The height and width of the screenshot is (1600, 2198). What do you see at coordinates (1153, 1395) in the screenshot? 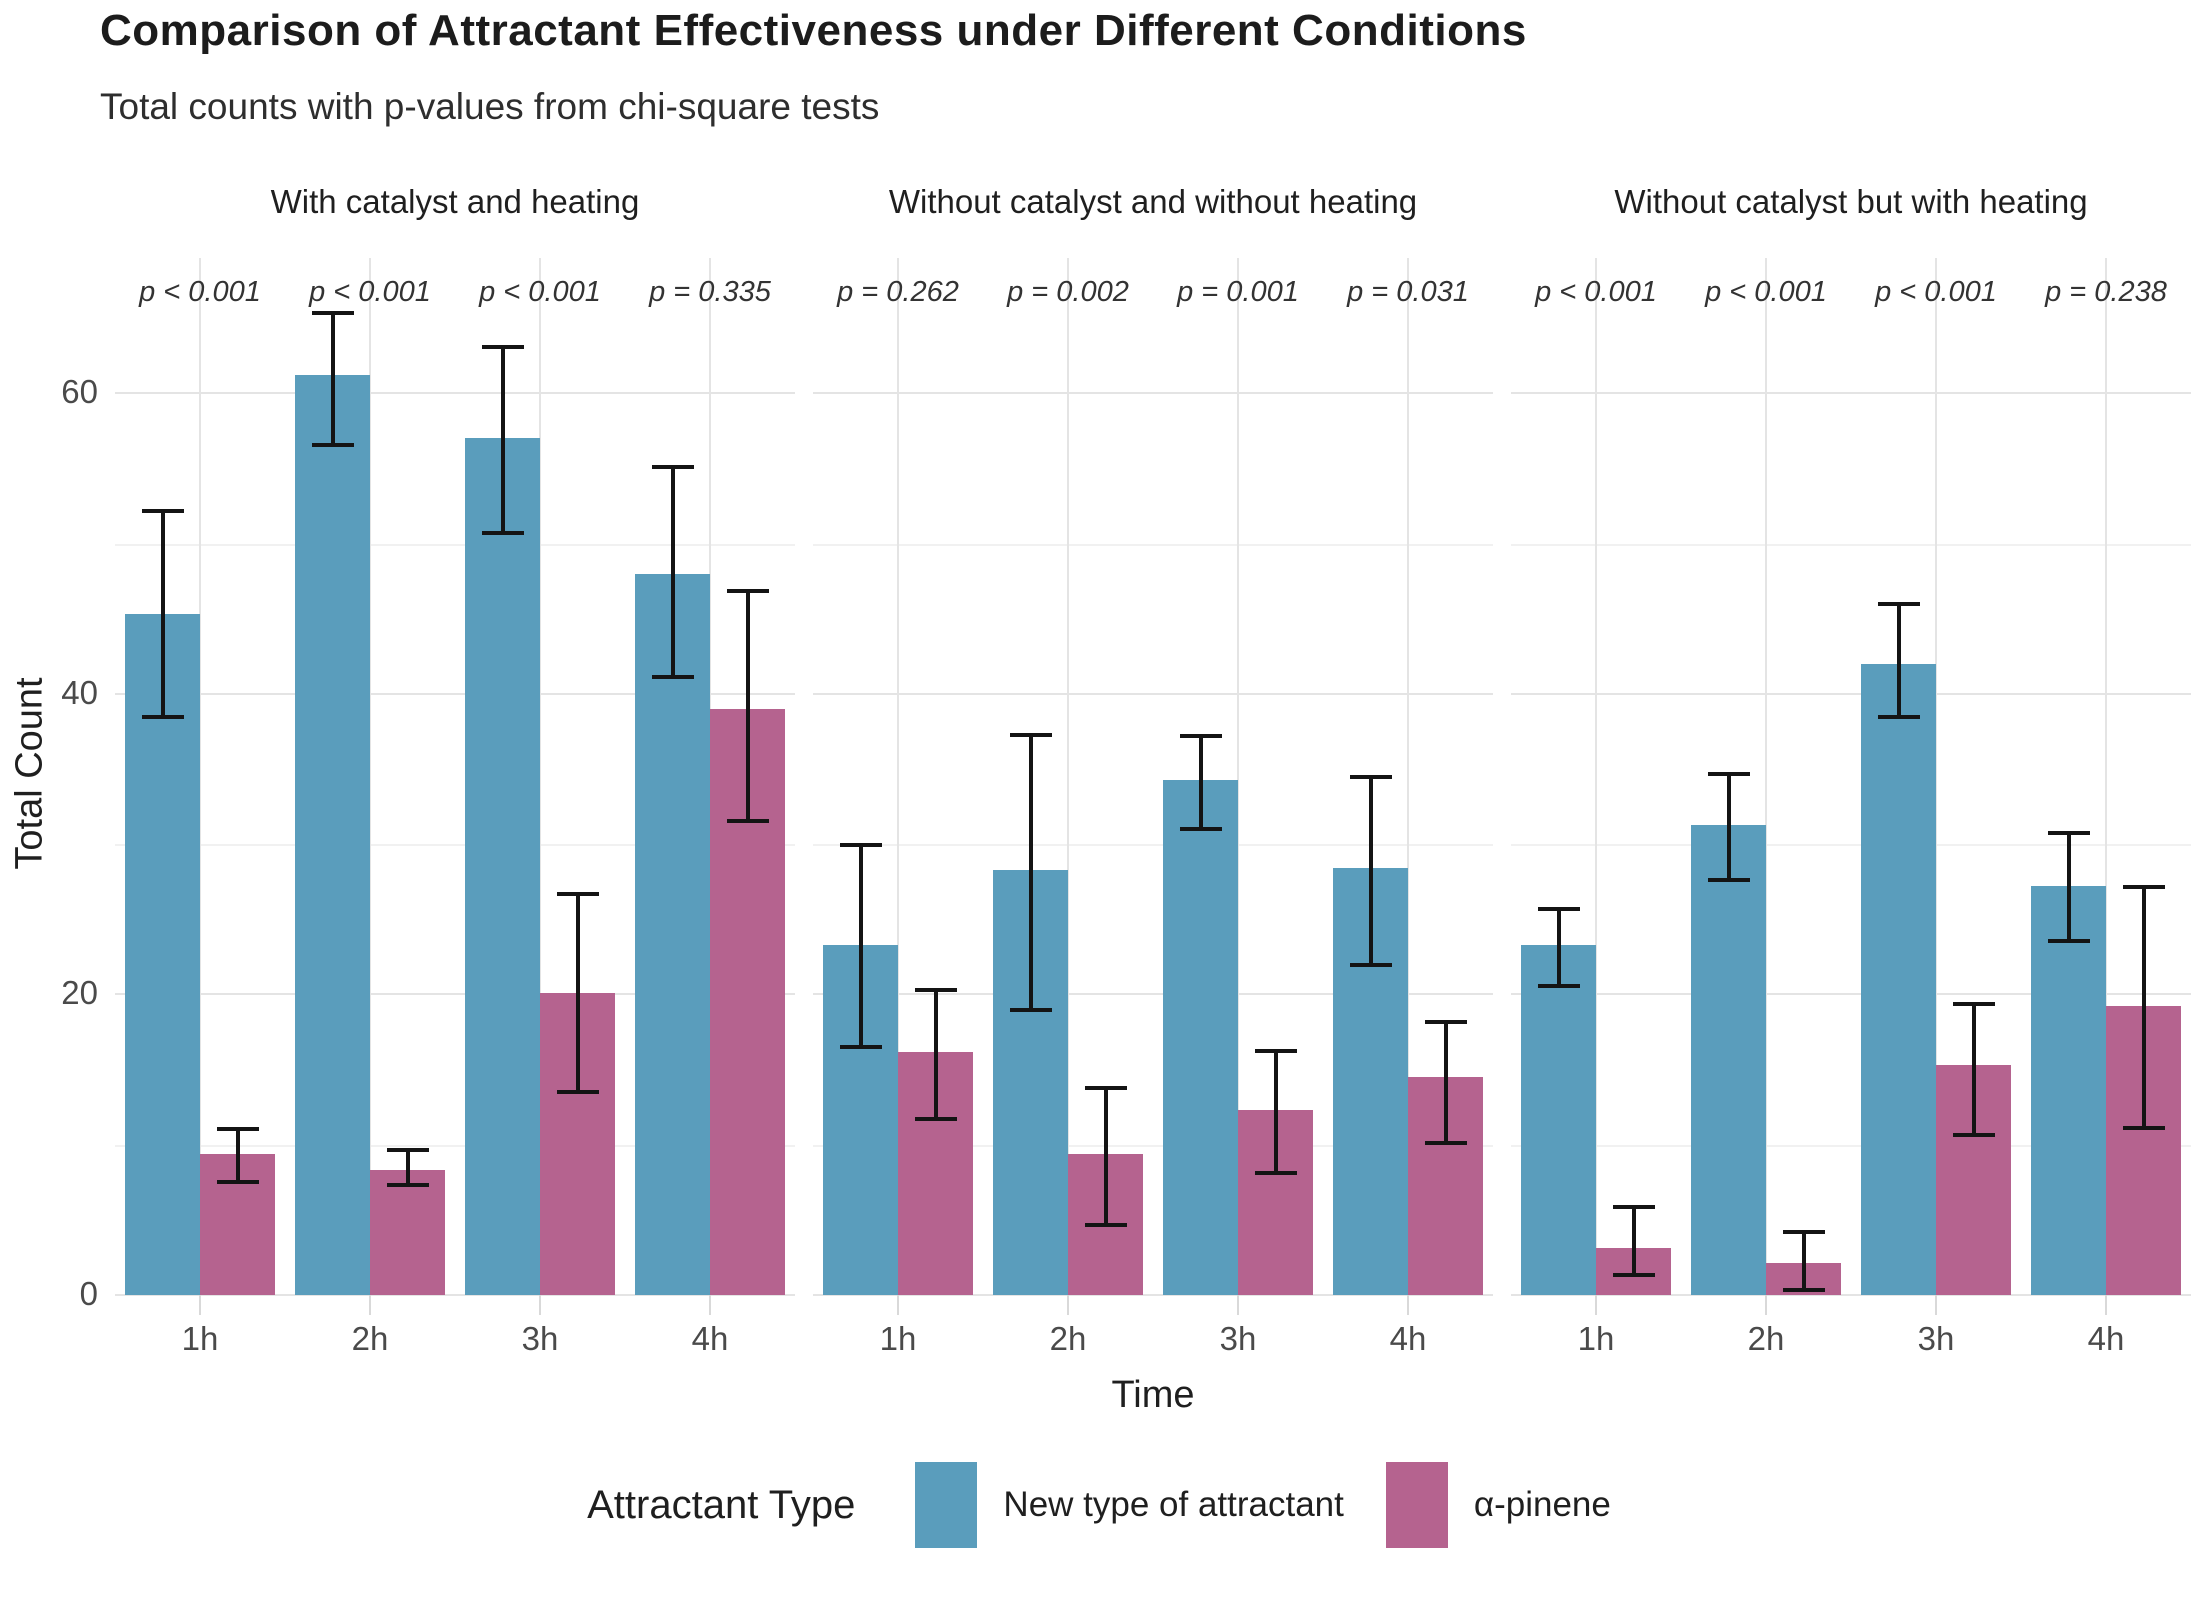
I see `x-axis-title: Time` at bounding box center [1153, 1395].